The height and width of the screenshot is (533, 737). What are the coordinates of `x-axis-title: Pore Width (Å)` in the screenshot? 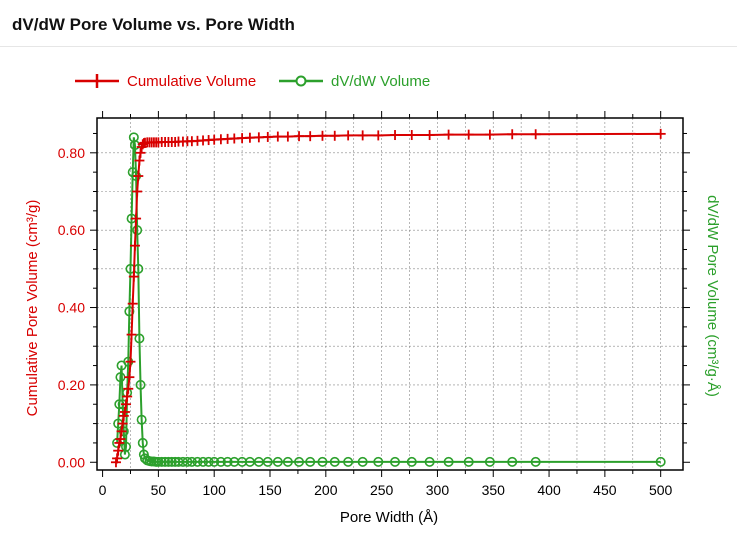 It's located at (389, 517).